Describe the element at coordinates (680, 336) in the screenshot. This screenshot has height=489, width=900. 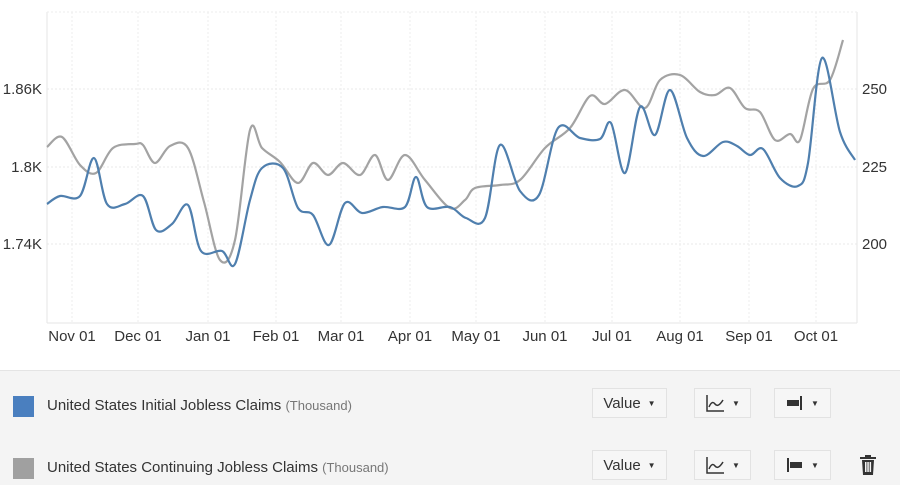
I see `svg-text: Aug 01` at that location.